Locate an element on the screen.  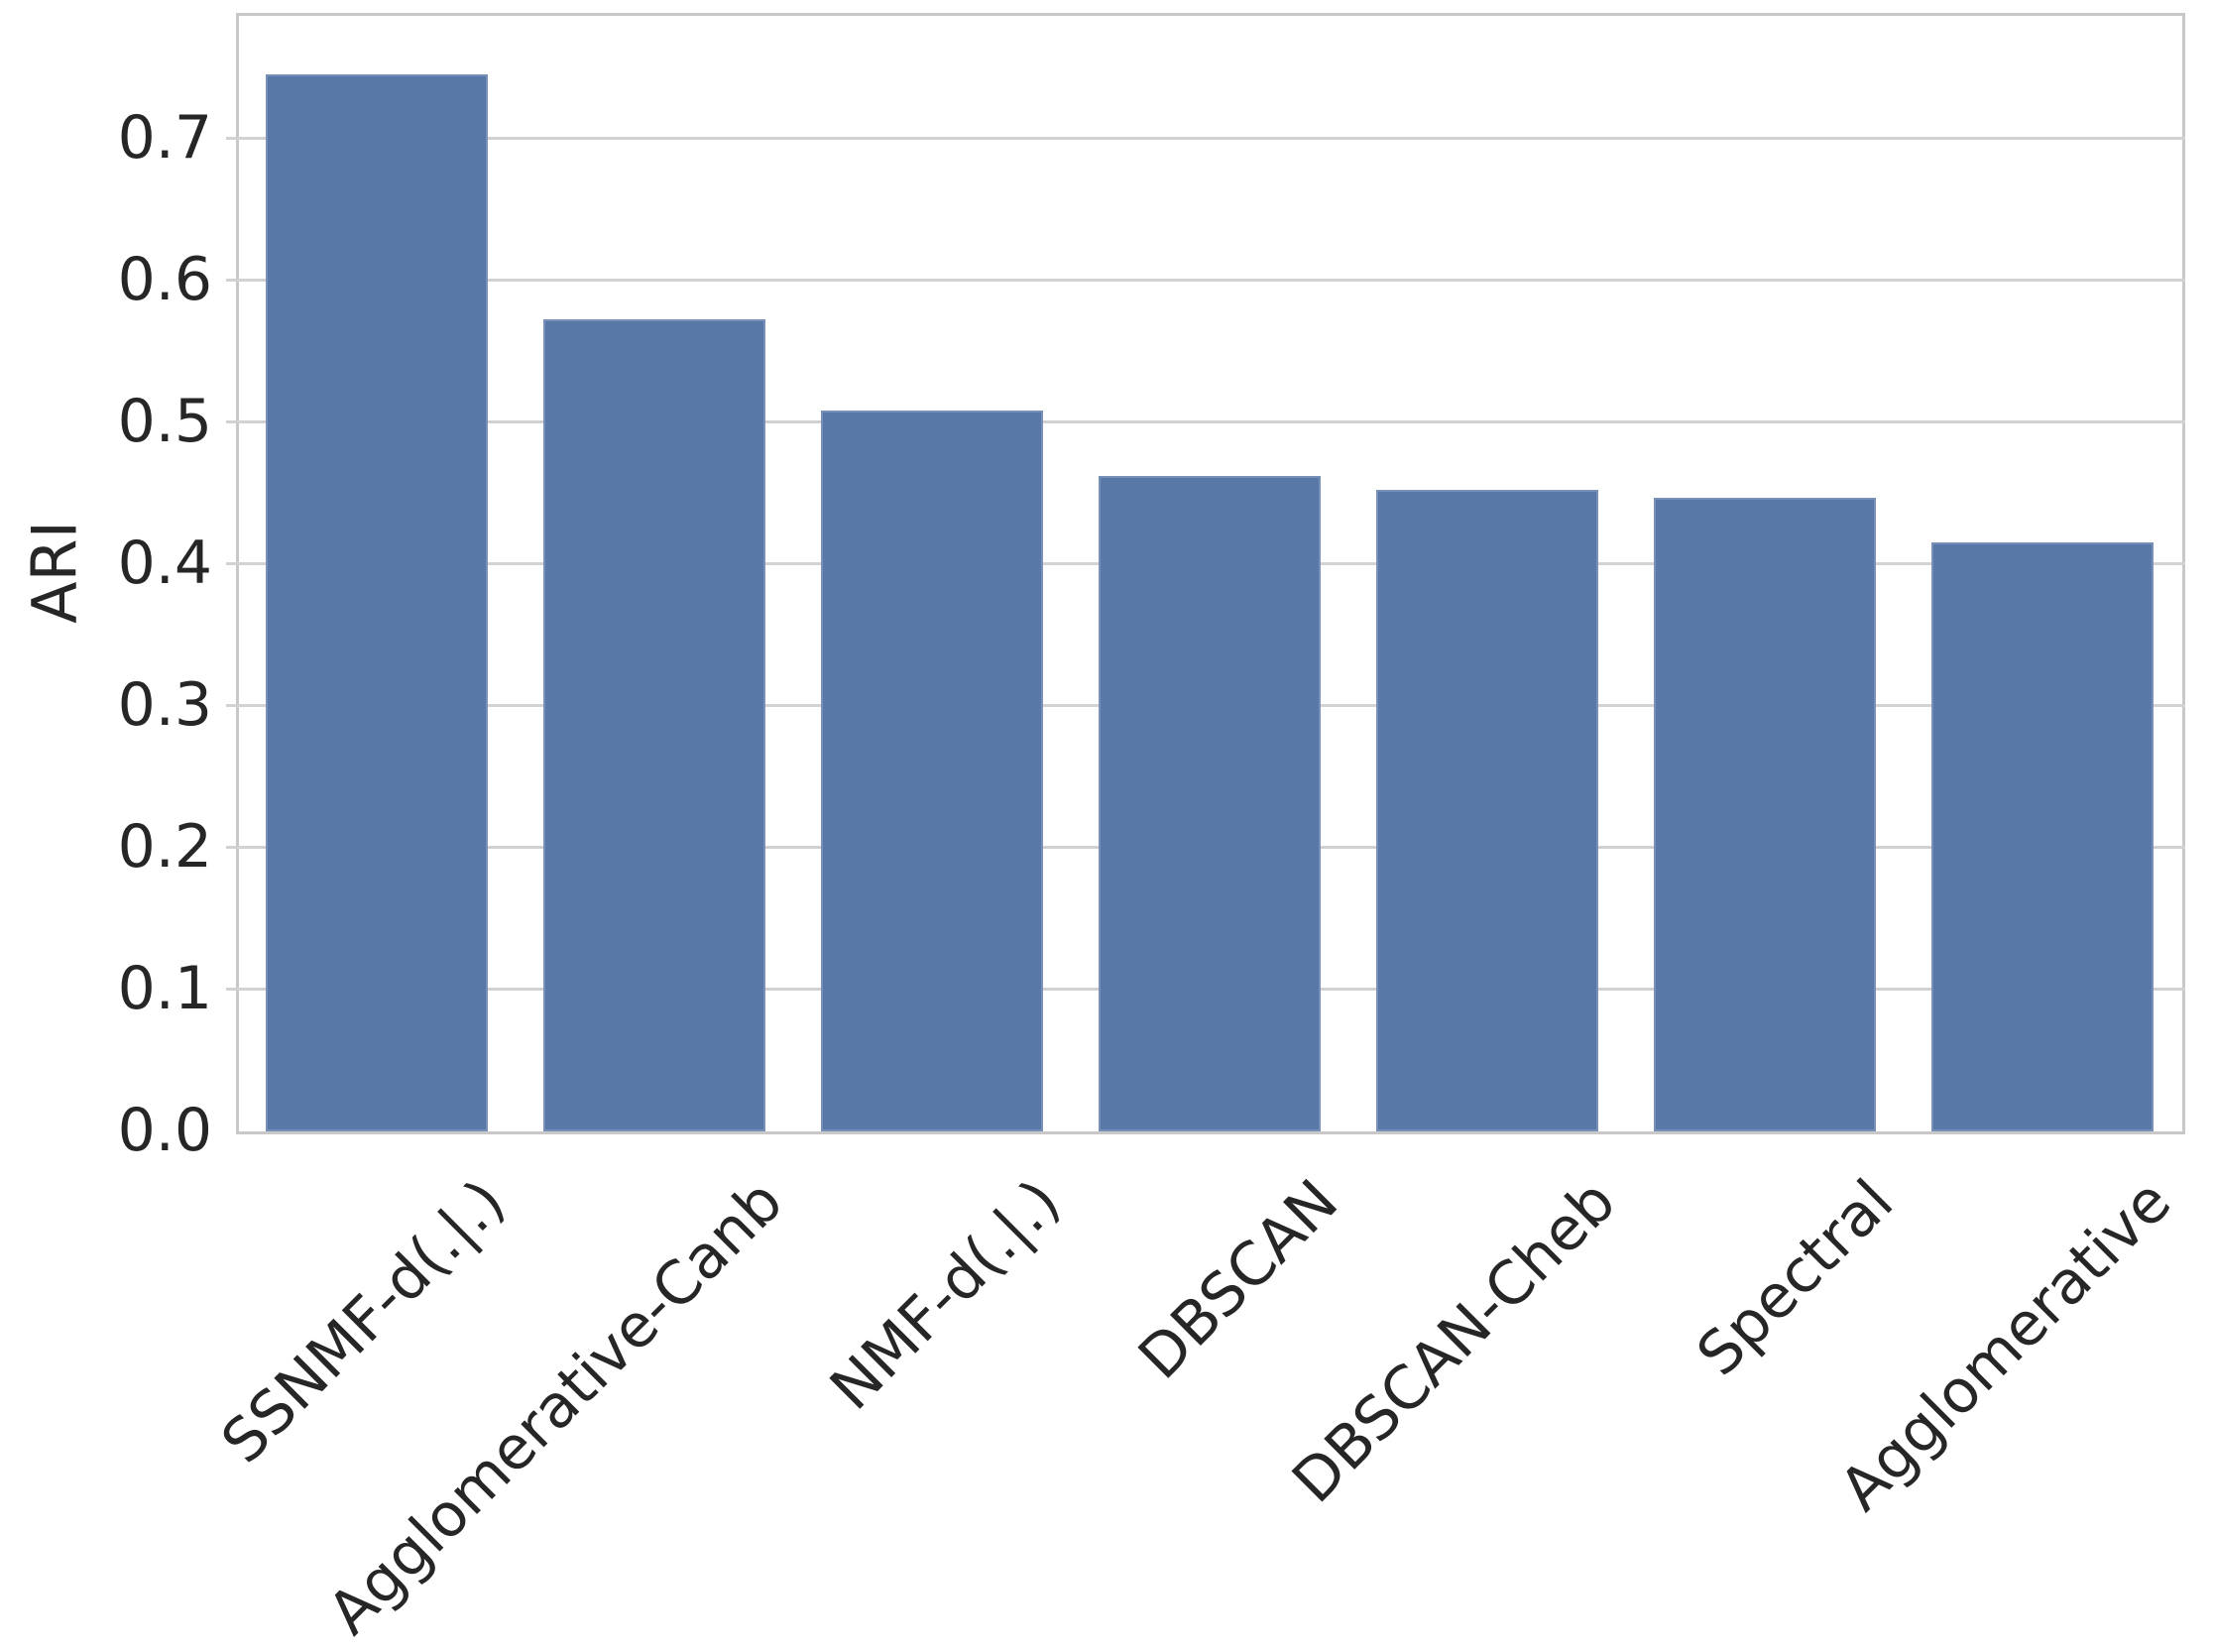
y-tick-label: 0.6 is located at coordinates (165, 280).